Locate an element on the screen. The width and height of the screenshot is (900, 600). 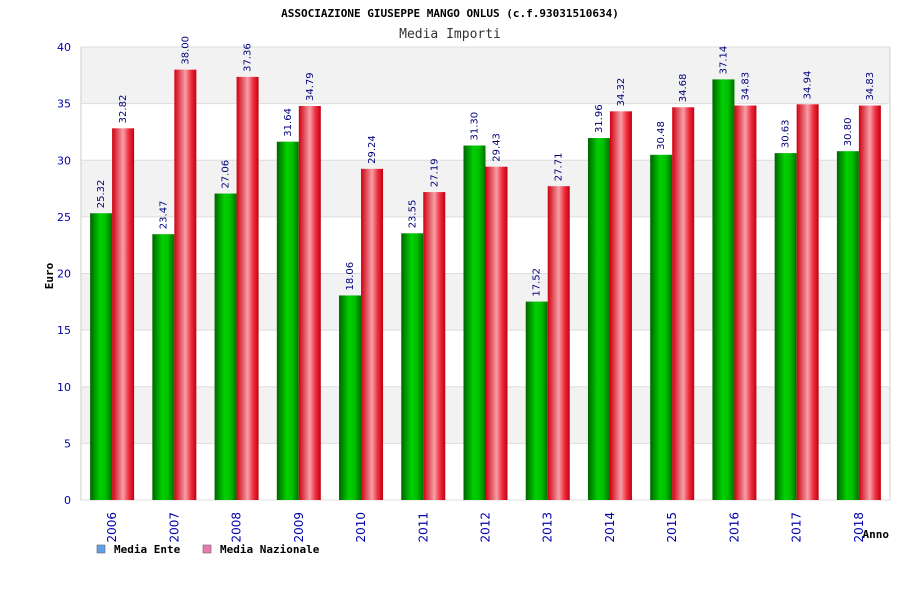
value-label: 30.48 is located at coordinates (661, 135).